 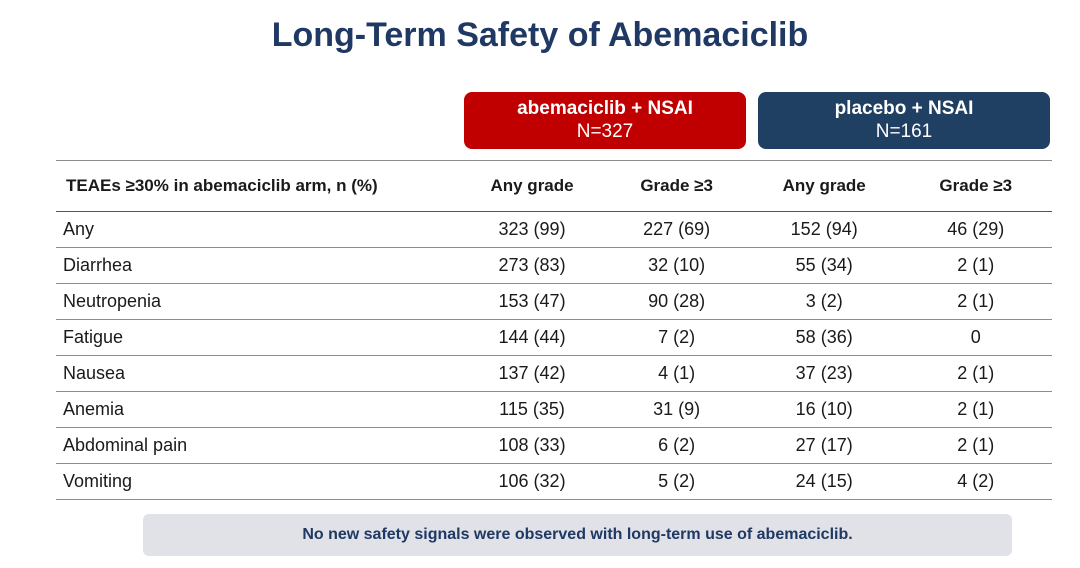 I want to click on table-row: Abdominal pain 108 (33) 6 (2) 27 (17) 2 (1), so click(x=554, y=445).